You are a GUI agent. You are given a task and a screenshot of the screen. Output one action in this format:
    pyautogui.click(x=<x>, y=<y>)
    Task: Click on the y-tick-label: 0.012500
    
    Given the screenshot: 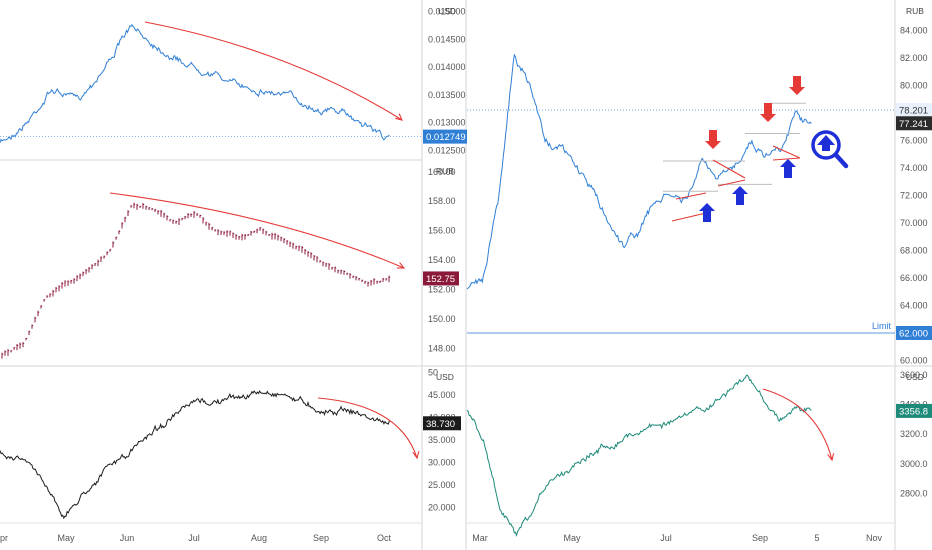 What is the action you would take?
    pyautogui.click(x=447, y=150)
    